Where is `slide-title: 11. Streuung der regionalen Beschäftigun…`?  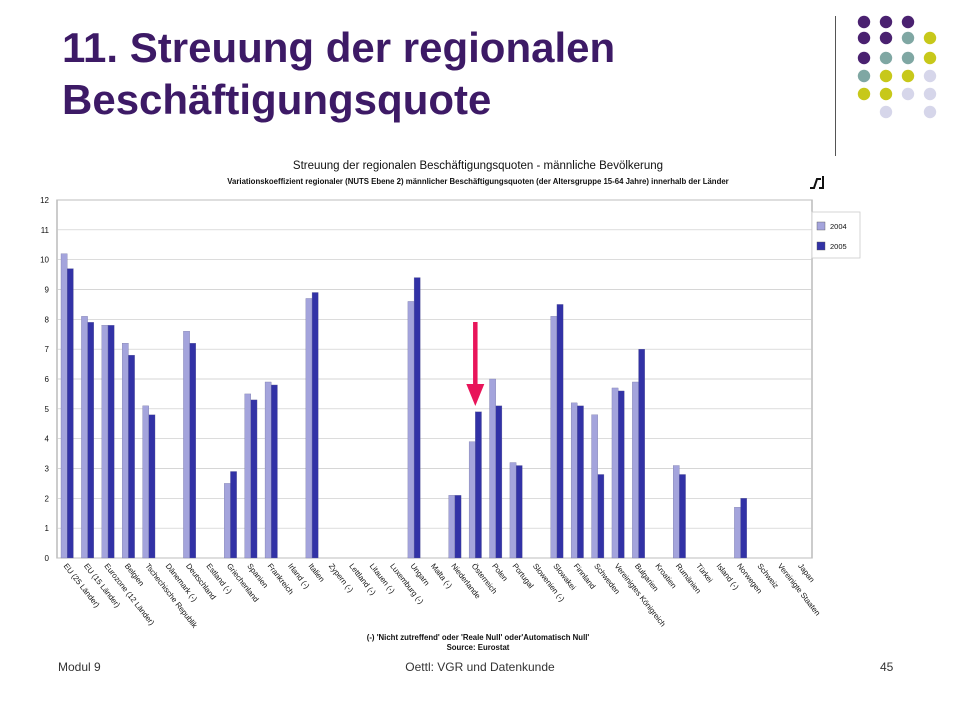
slide-title: 11. Streuung der regionalen Beschäftigun… is located at coordinates (432, 74).